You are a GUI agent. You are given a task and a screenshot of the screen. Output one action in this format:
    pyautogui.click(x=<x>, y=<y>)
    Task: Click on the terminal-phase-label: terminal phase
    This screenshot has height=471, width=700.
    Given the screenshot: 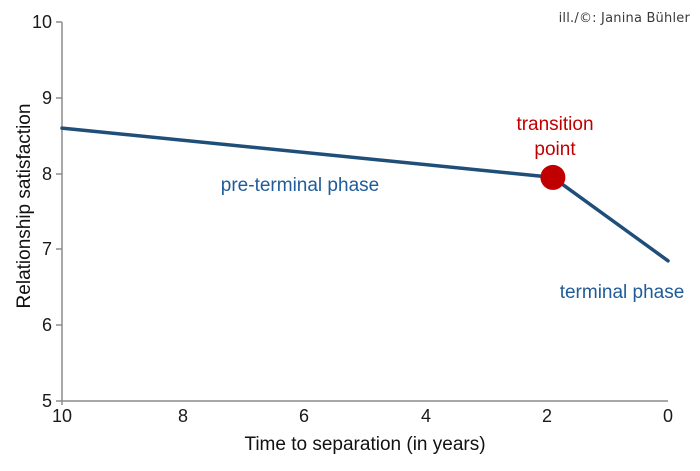 What is the action you would take?
    pyautogui.click(x=622, y=292)
    